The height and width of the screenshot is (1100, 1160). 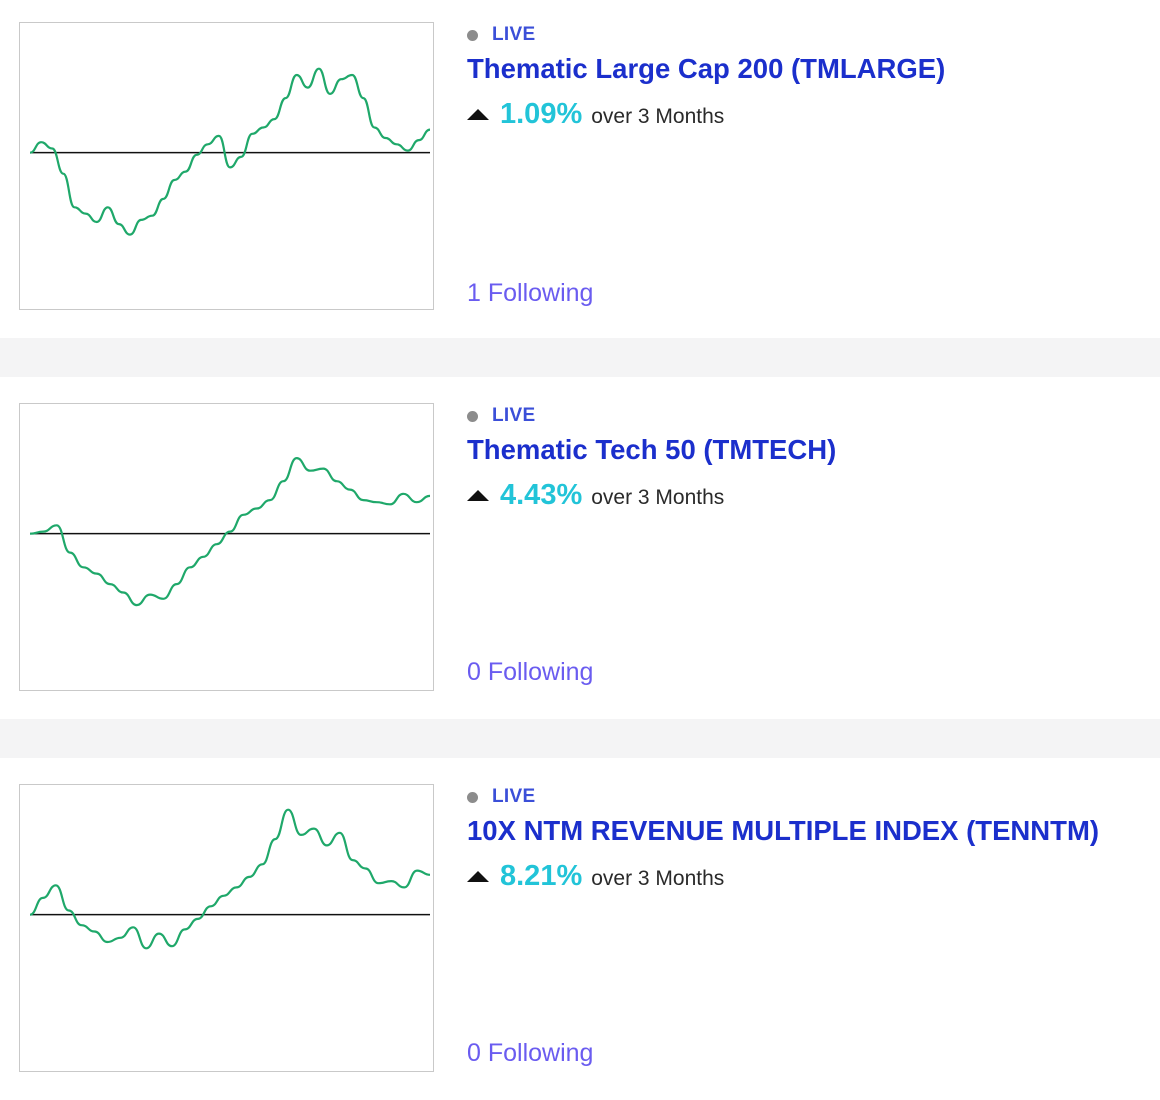 What do you see at coordinates (541, 876) in the screenshot?
I see `performance-value: 8.21%` at bounding box center [541, 876].